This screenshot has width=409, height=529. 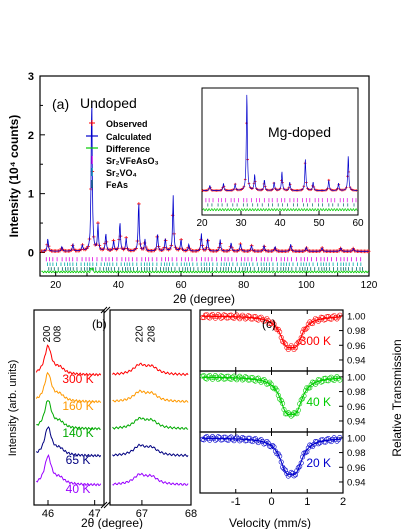 I want to click on panel-a-difference-curve, so click(x=205, y=270).